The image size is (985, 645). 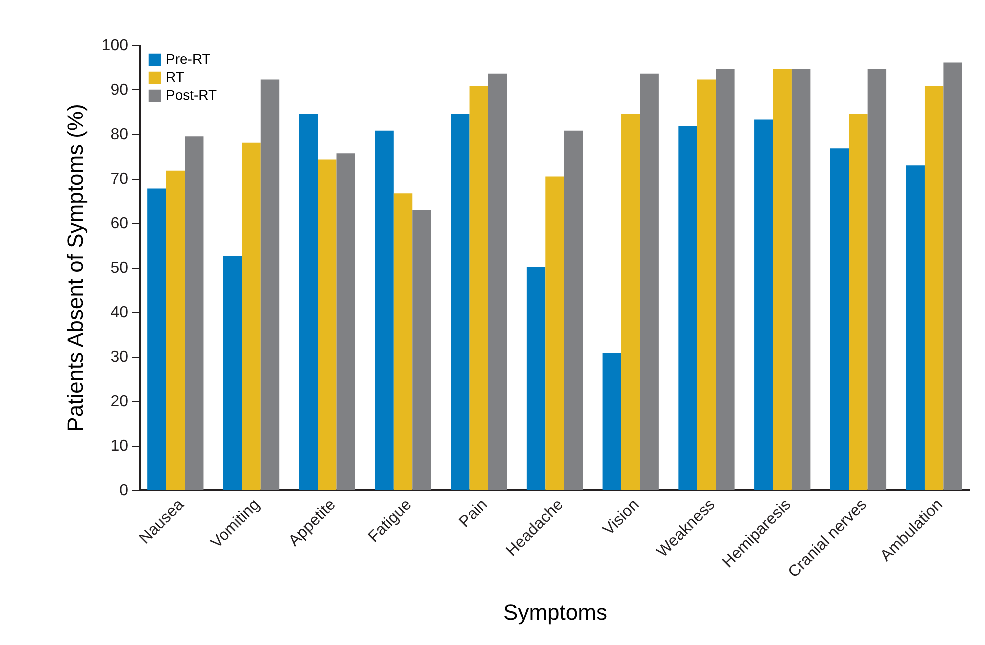 I want to click on y-tick-label: 0, so click(x=124, y=491).